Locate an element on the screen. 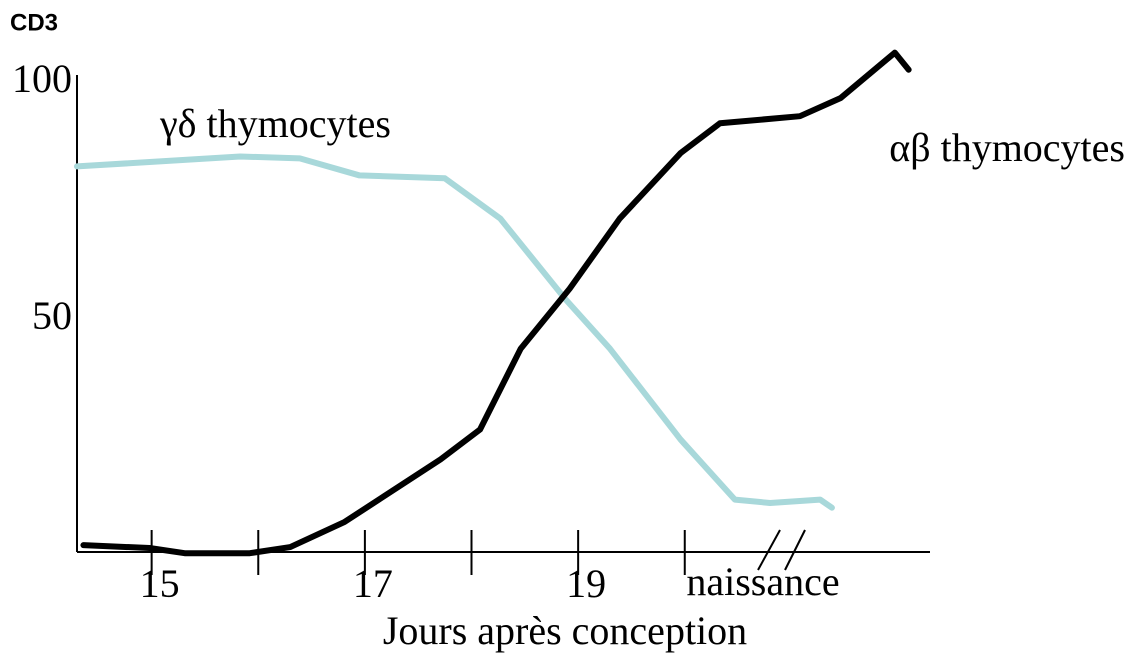  y-tick-label: 50 is located at coordinates (52, 315).